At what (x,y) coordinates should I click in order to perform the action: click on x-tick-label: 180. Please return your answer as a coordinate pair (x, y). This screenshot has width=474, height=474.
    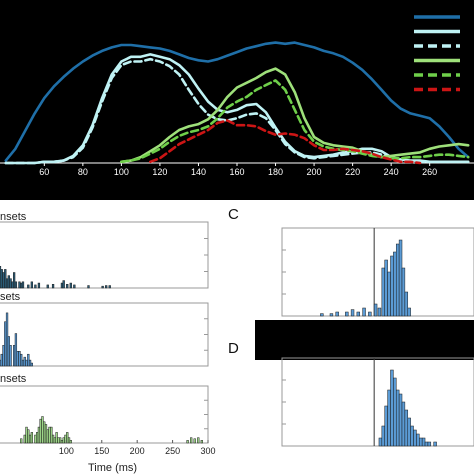
    Looking at the image, I should click on (275, 172).